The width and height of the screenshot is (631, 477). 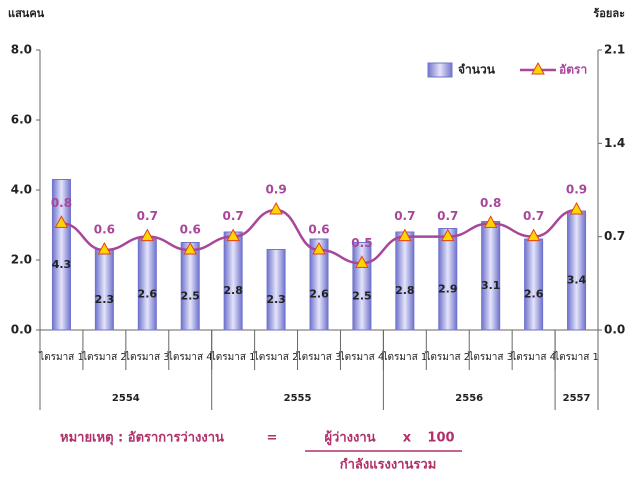 What do you see at coordinates (21, 50) in the screenshot?
I see `y-tick-label: 8.0` at bounding box center [21, 50].